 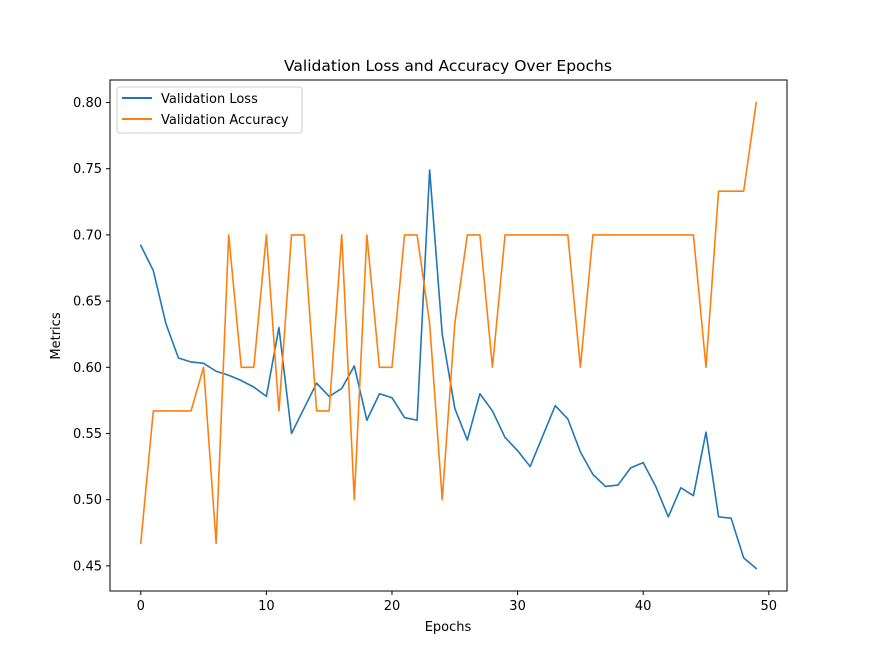 What do you see at coordinates (209, 99) in the screenshot?
I see `legend-label-validation-loss: Validation Loss` at bounding box center [209, 99].